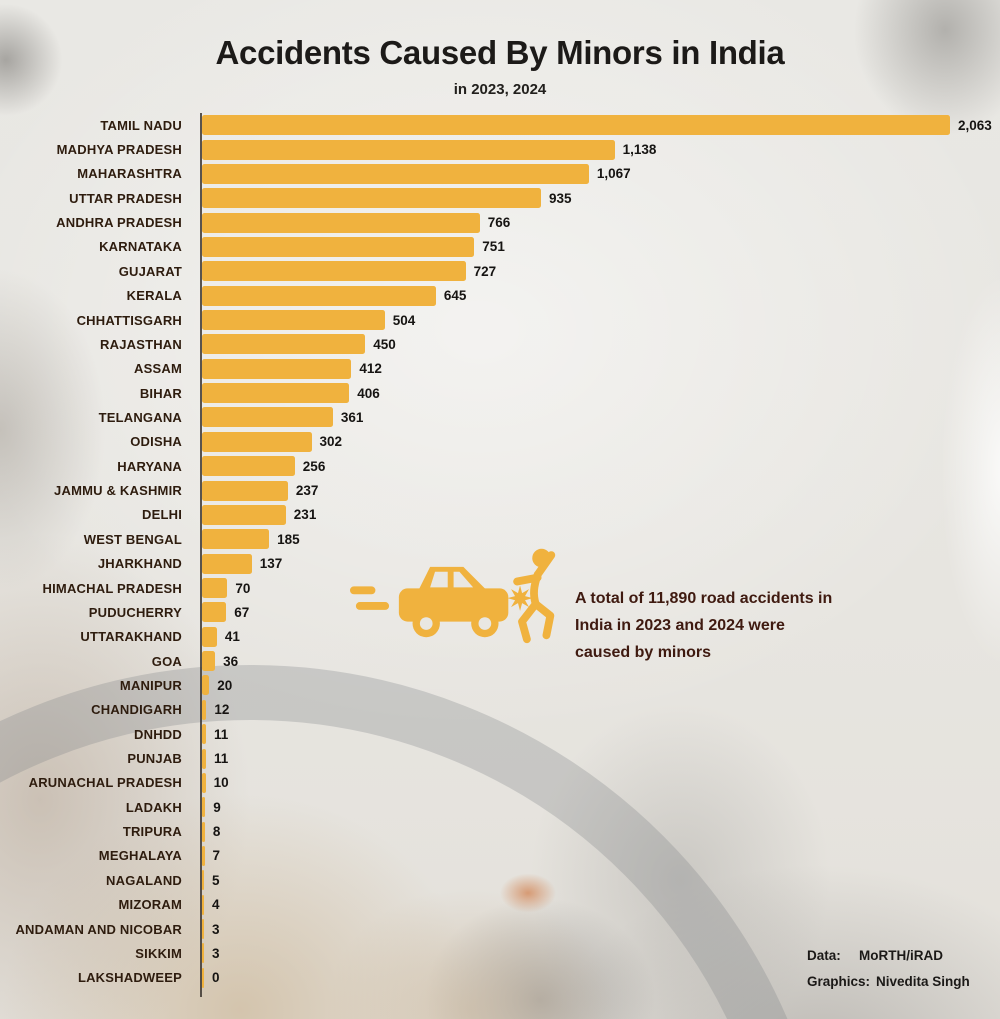  I want to click on state-label: GUJARAT, so click(150, 271).